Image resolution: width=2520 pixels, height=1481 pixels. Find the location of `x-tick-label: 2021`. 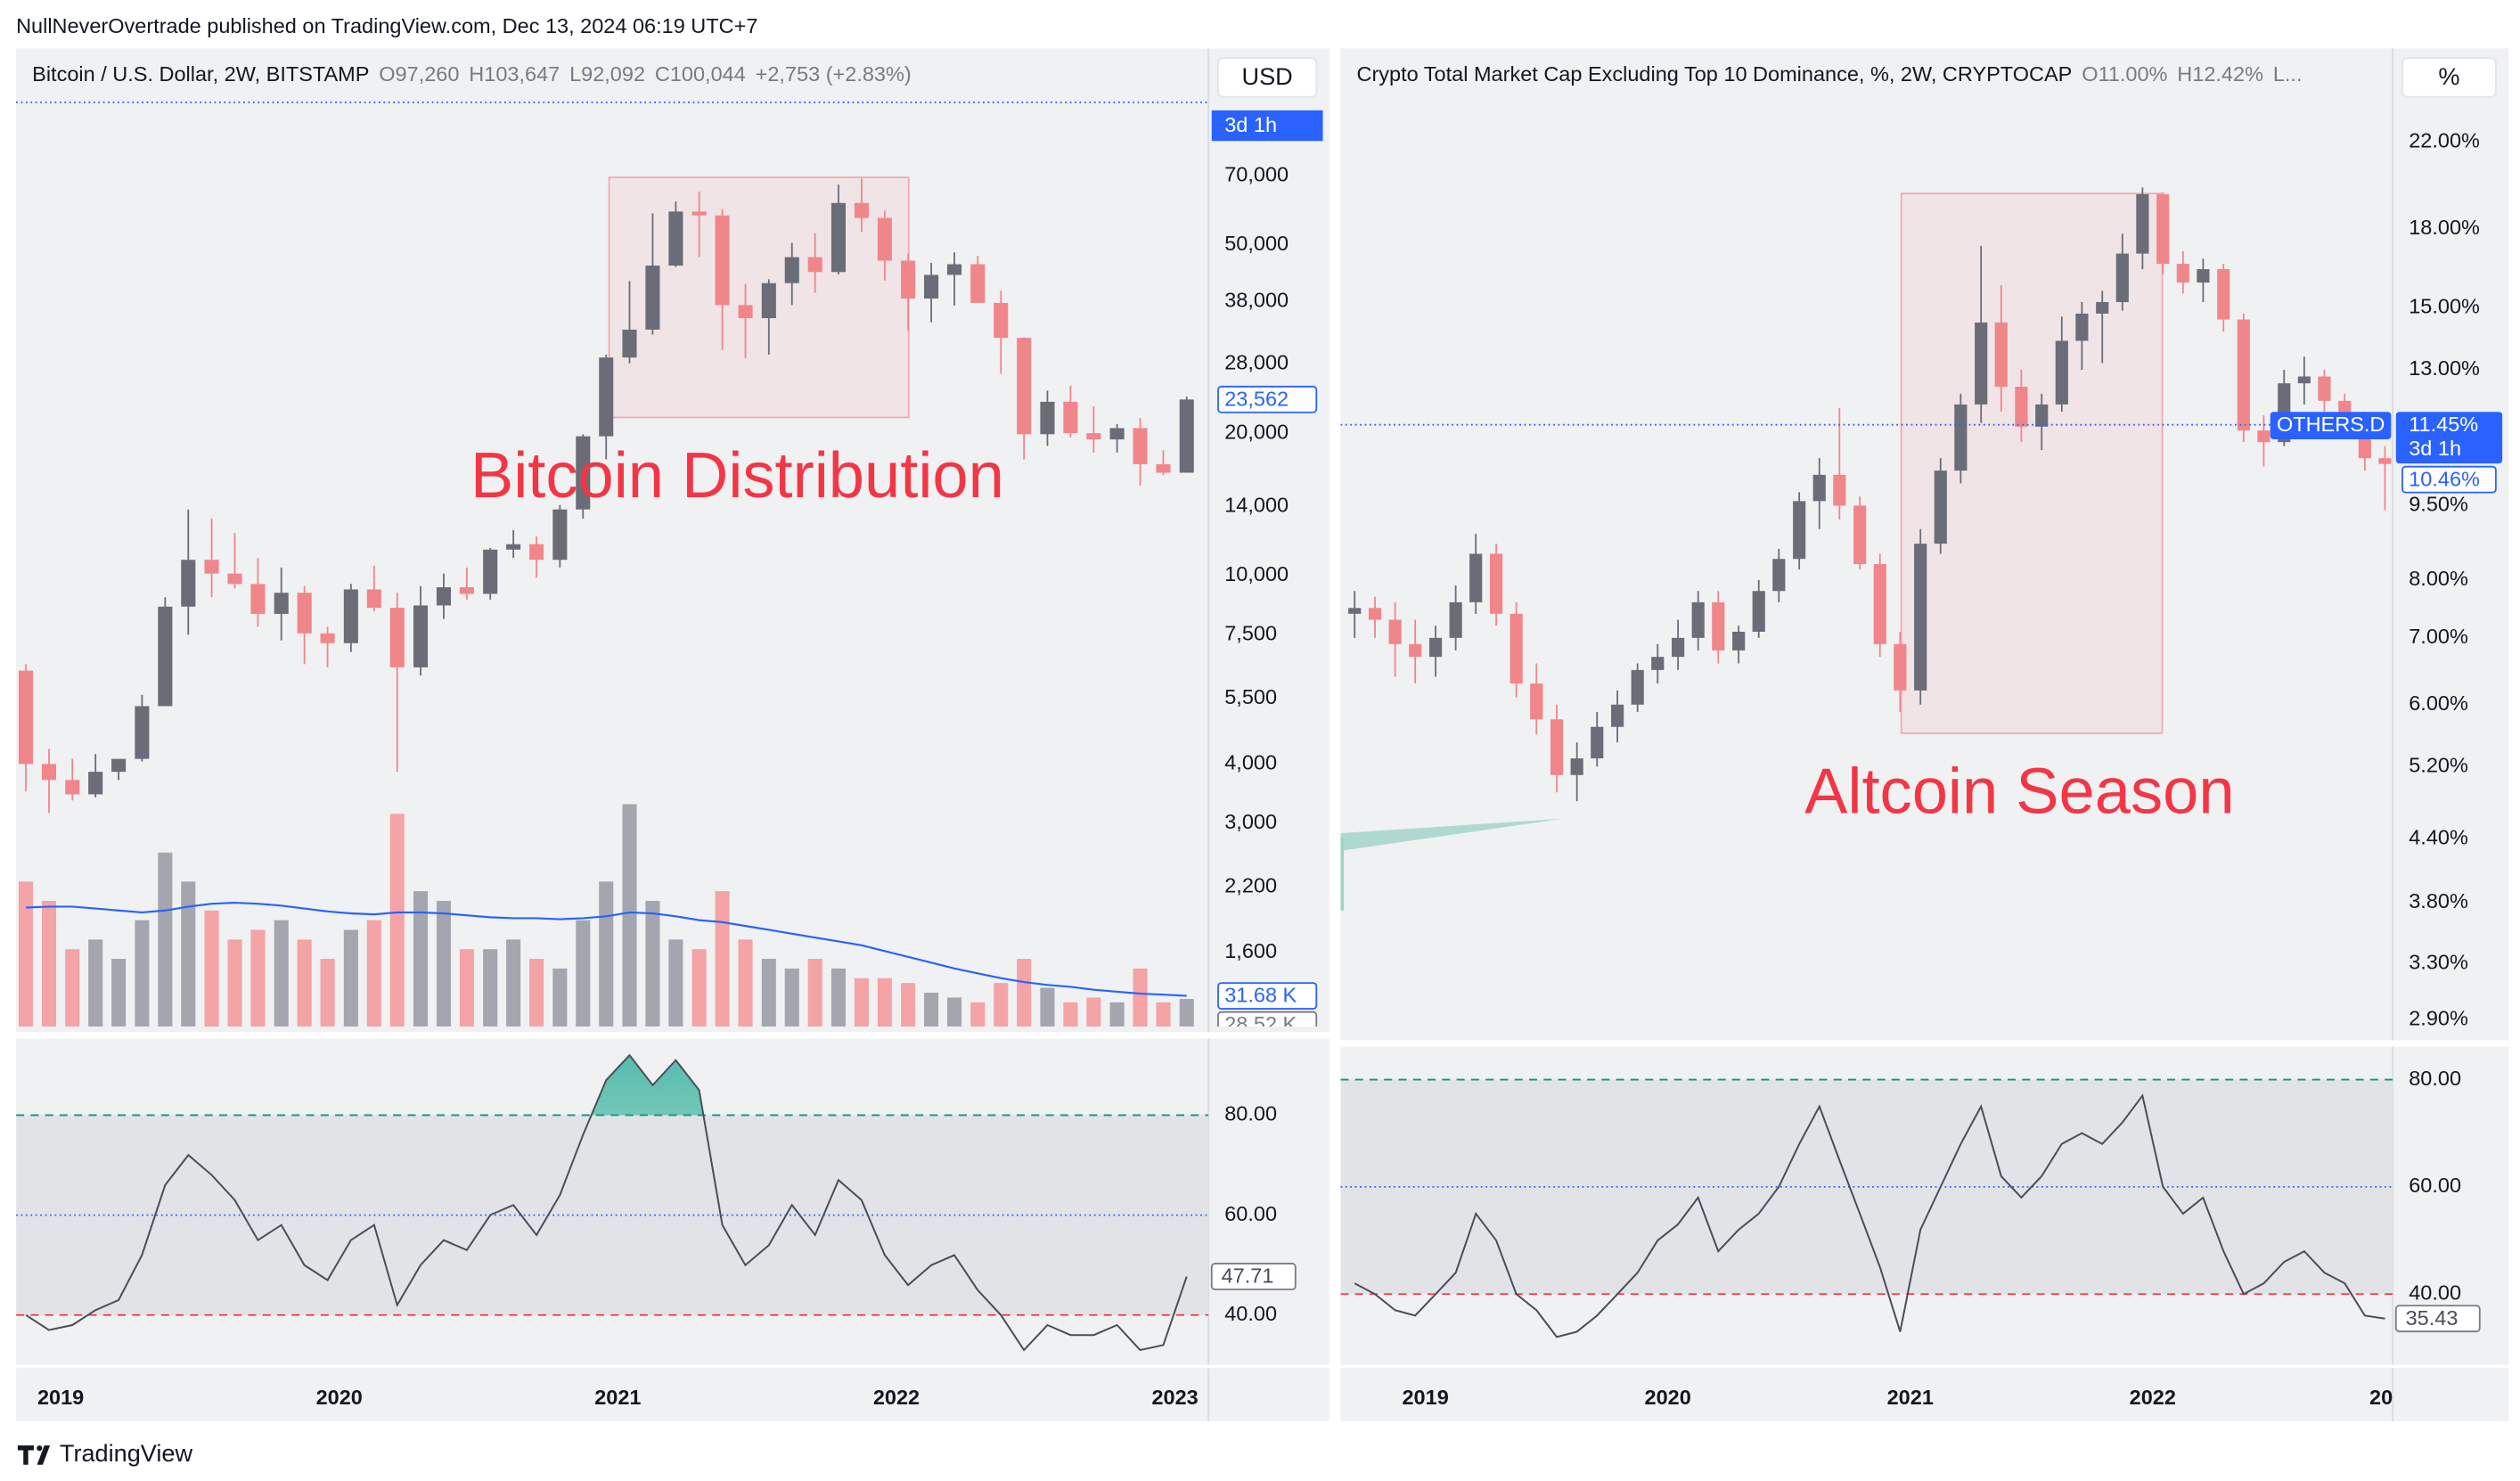

x-tick-label: 2021 is located at coordinates (1910, 1397).